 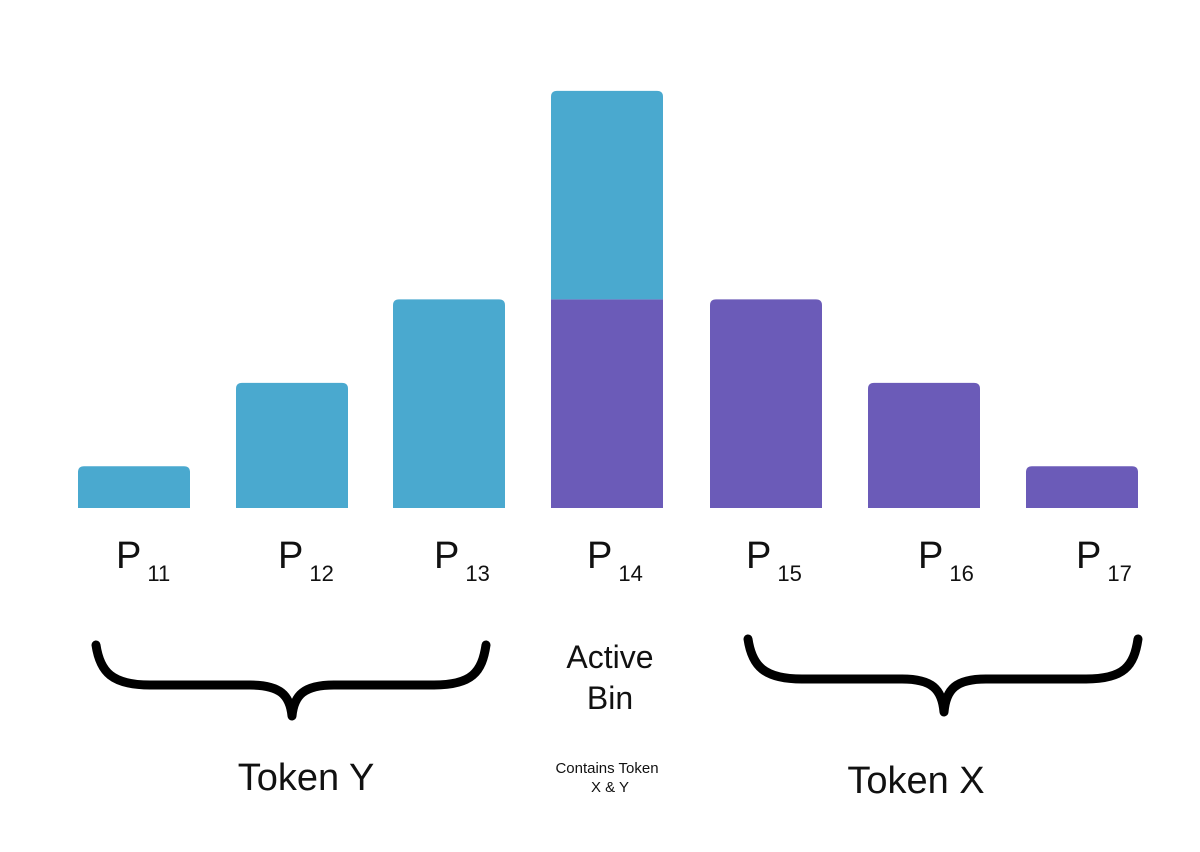 I want to click on bar-p16-token-x, so click(x=924, y=445).